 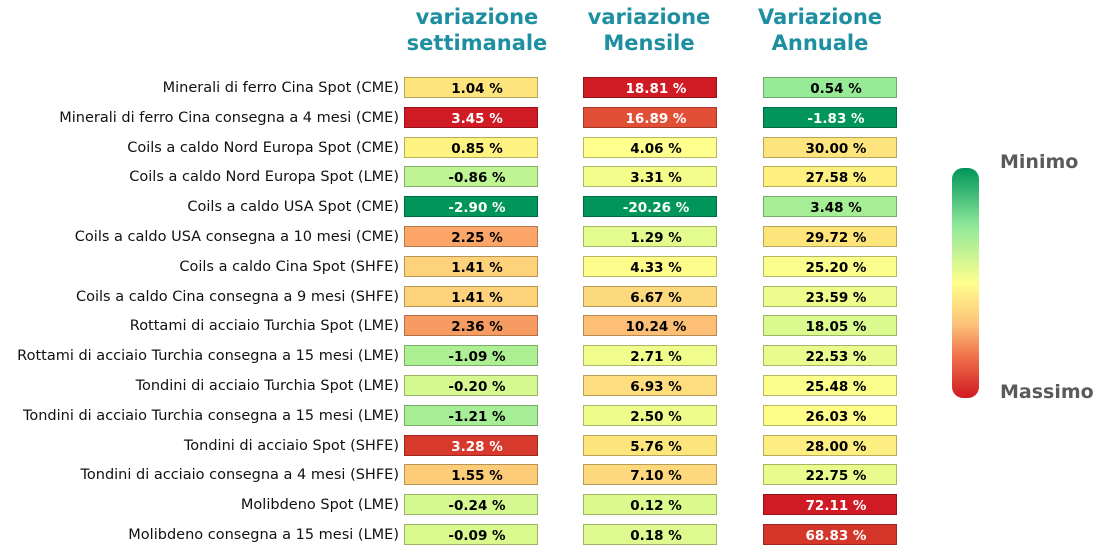 I want to click on heatmap-cell: -1.21 %, so click(x=471, y=415).